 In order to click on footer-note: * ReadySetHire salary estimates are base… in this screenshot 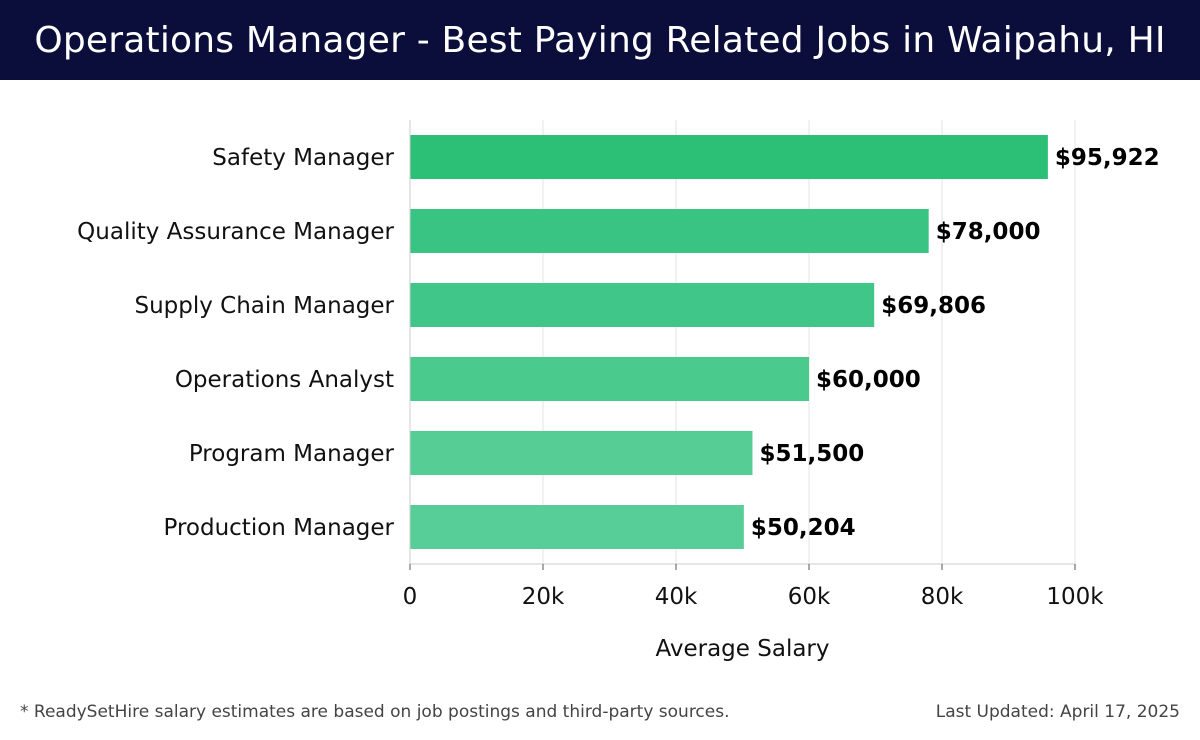, I will do `click(375, 712)`.